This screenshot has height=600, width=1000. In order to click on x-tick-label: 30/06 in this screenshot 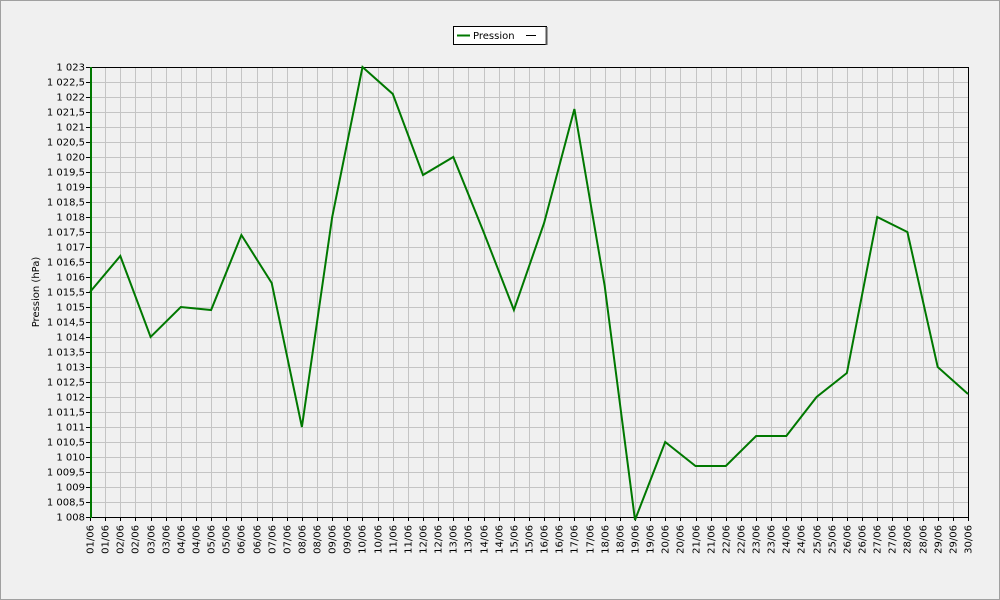, I will do `click(969, 539)`.